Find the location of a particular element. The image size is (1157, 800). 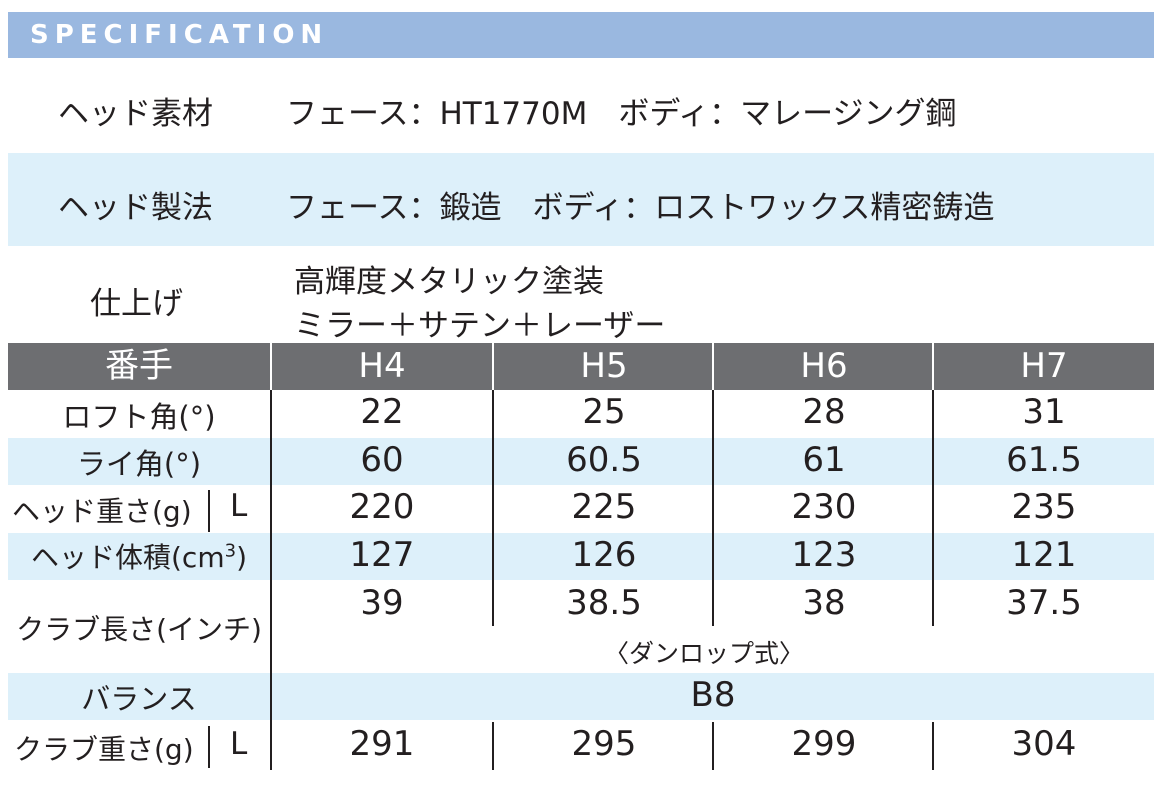

spec-label: 仕上げ is located at coordinates (136, 304).